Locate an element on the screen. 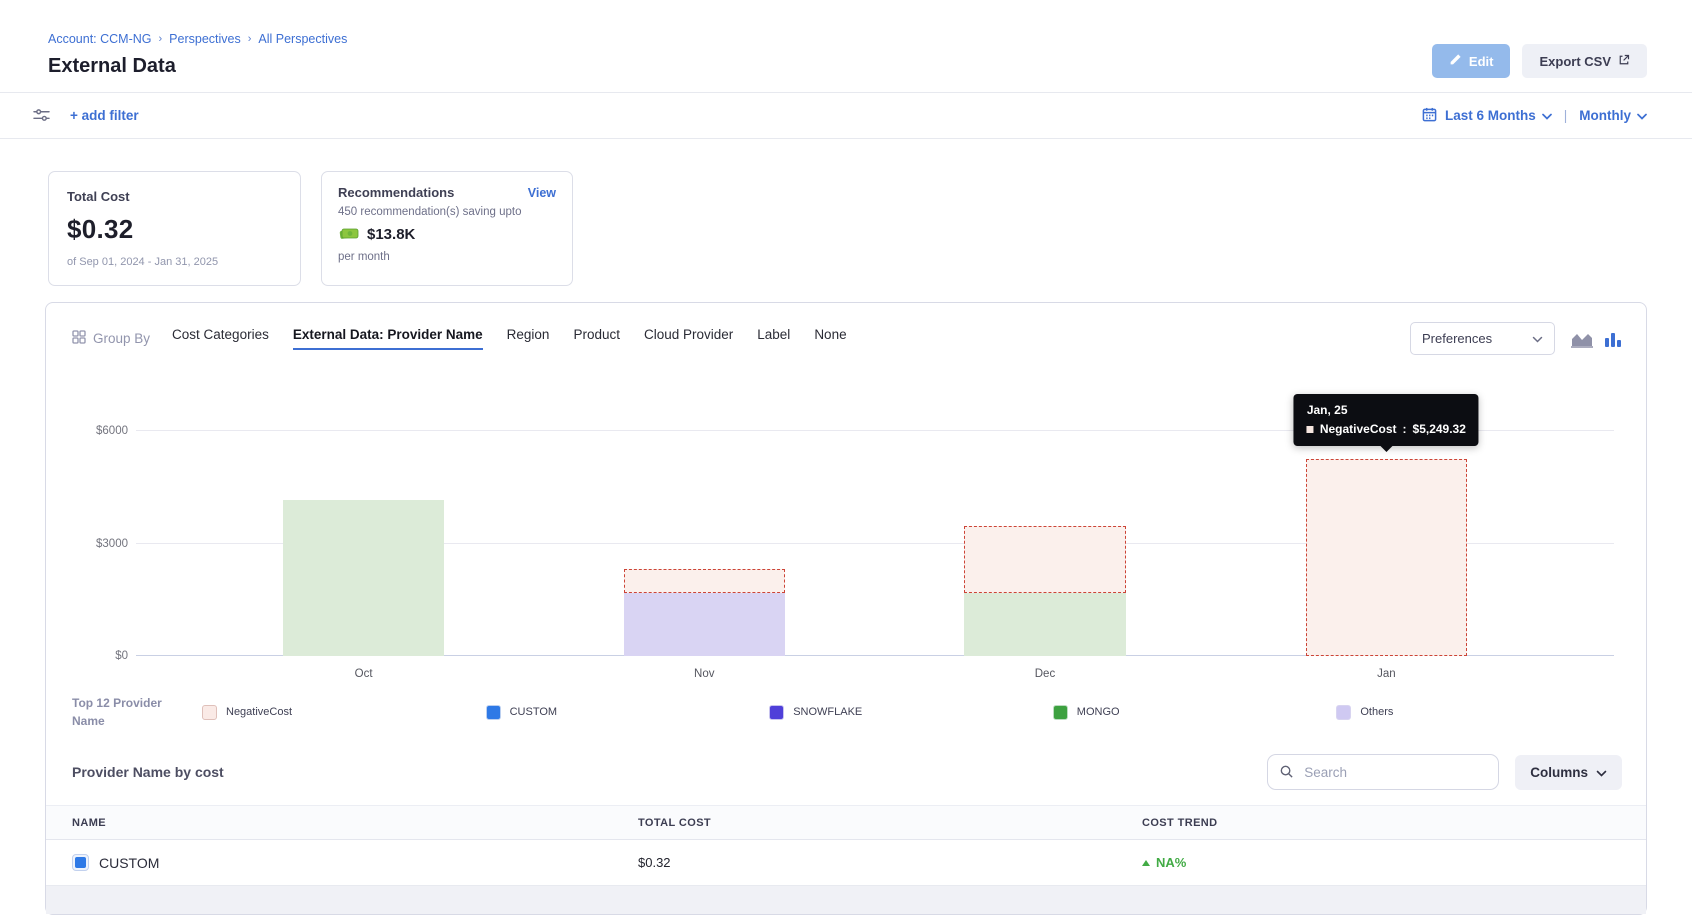  bar-dec-mongo is located at coordinates (1045, 624).